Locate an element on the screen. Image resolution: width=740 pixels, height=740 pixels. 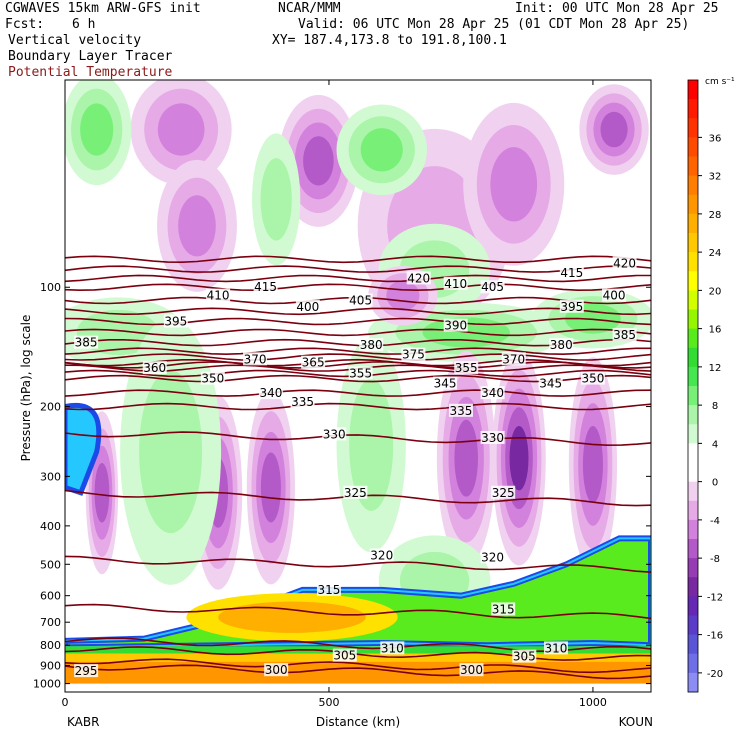
theta-label: 400 is located at coordinates (614, 296).